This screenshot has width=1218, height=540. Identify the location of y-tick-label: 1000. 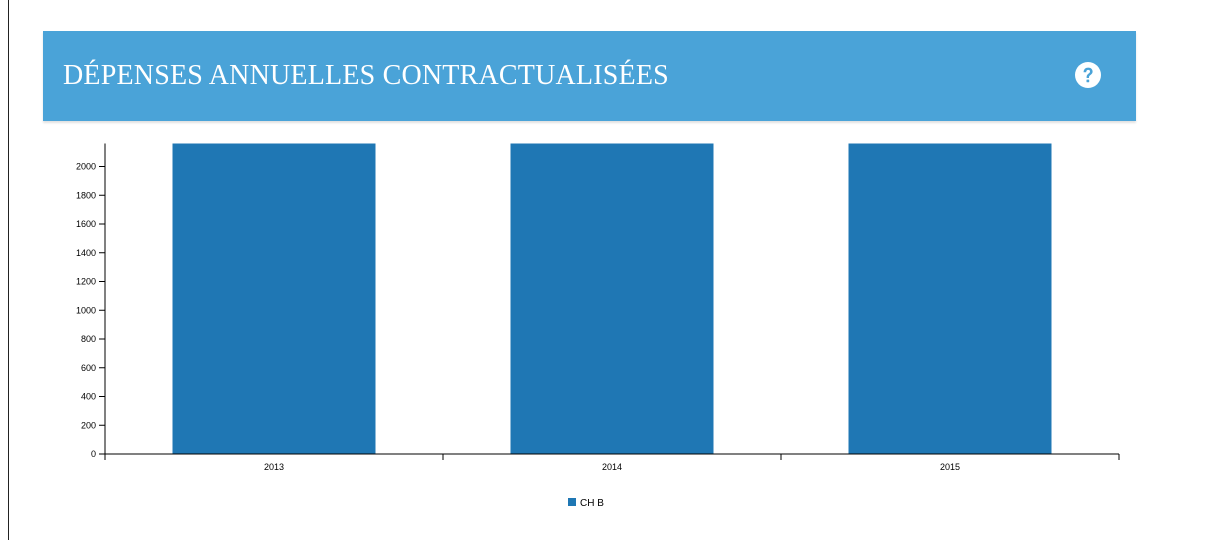
(86, 310).